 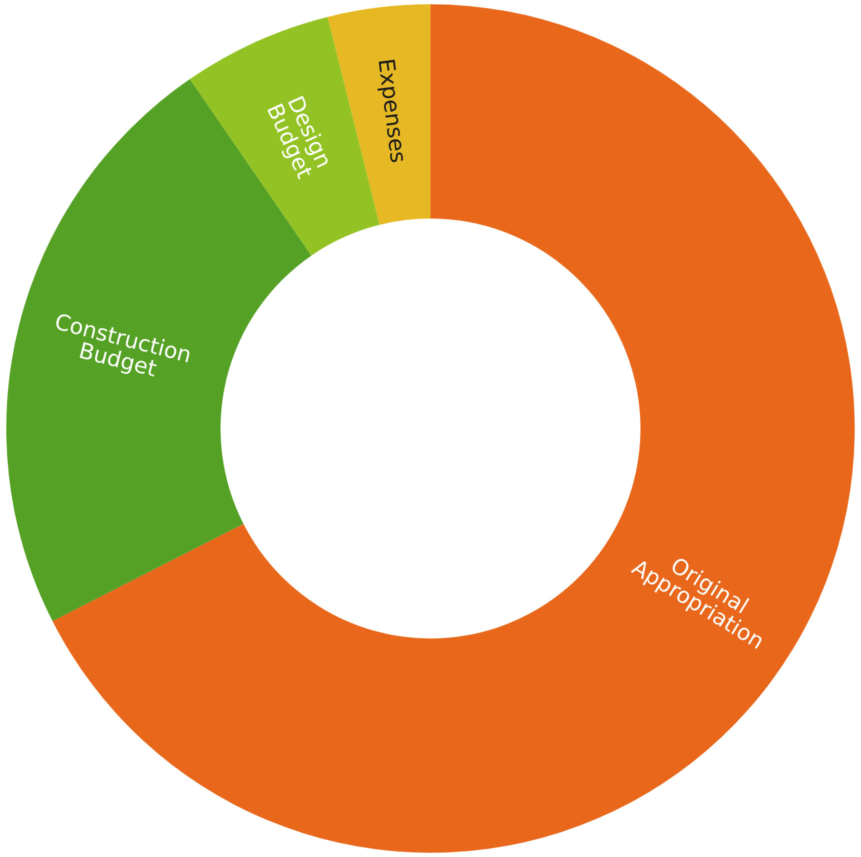 I want to click on slice-label: Expenses, so click(x=391, y=110).